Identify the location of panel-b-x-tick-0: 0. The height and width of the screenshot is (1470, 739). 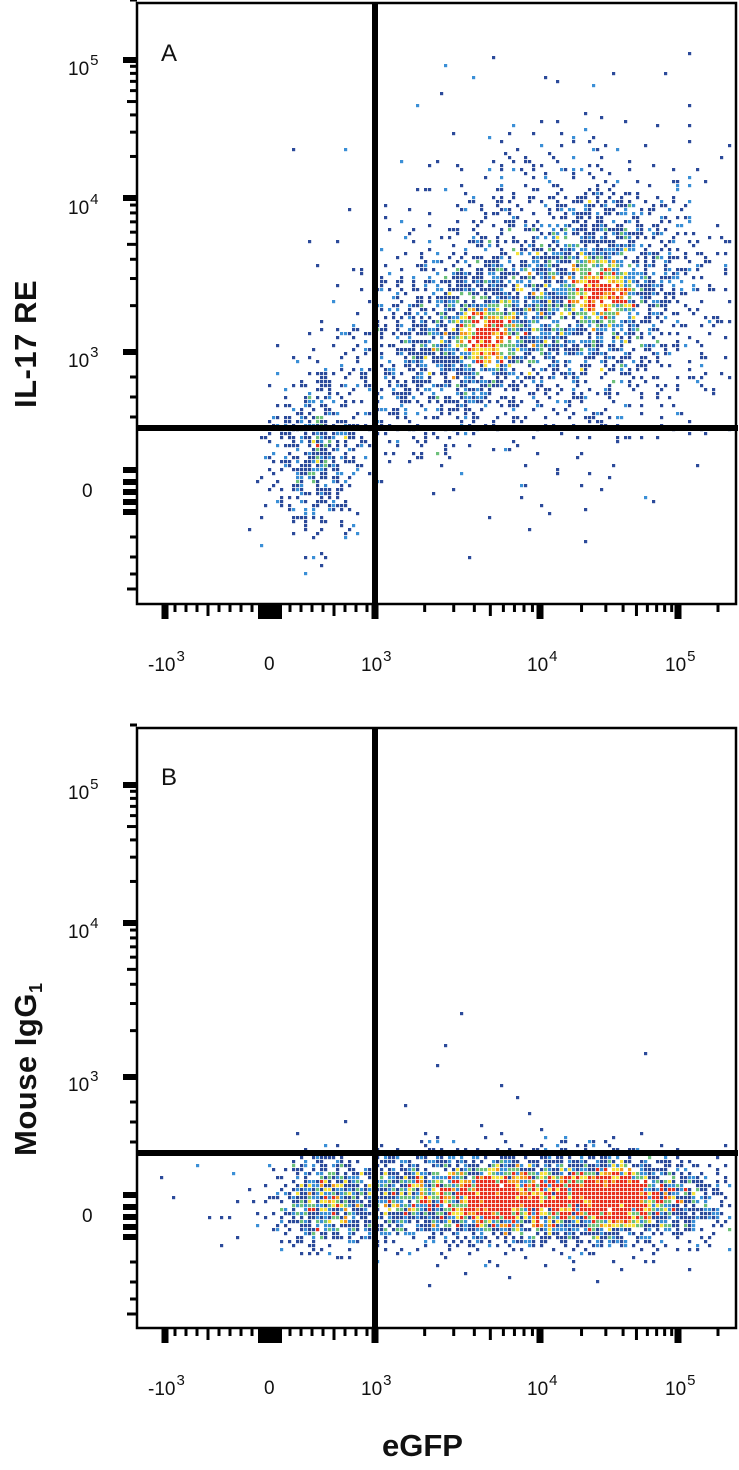
(269, 1388).